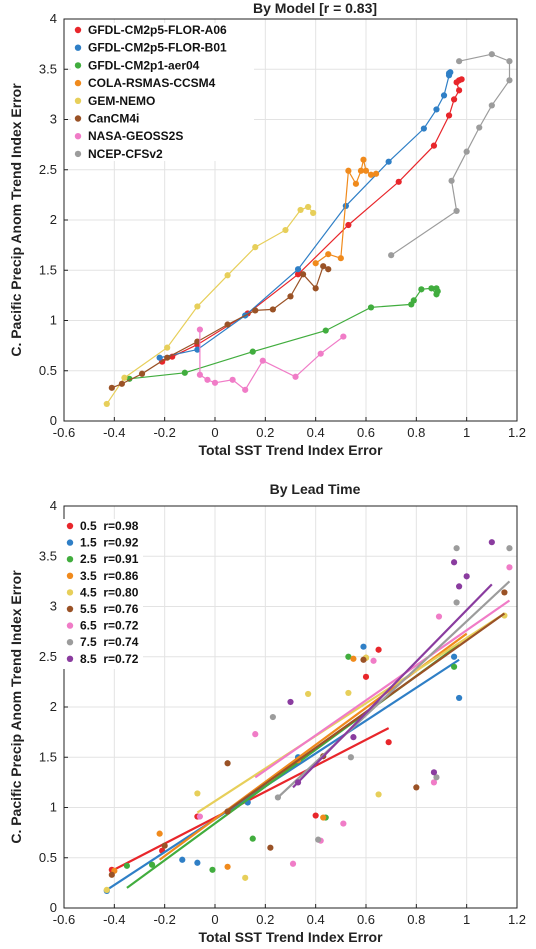 This screenshot has width=536, height=949. Describe the element at coordinates (53, 907) in the screenshot. I see `y-tick-label: 0` at that location.